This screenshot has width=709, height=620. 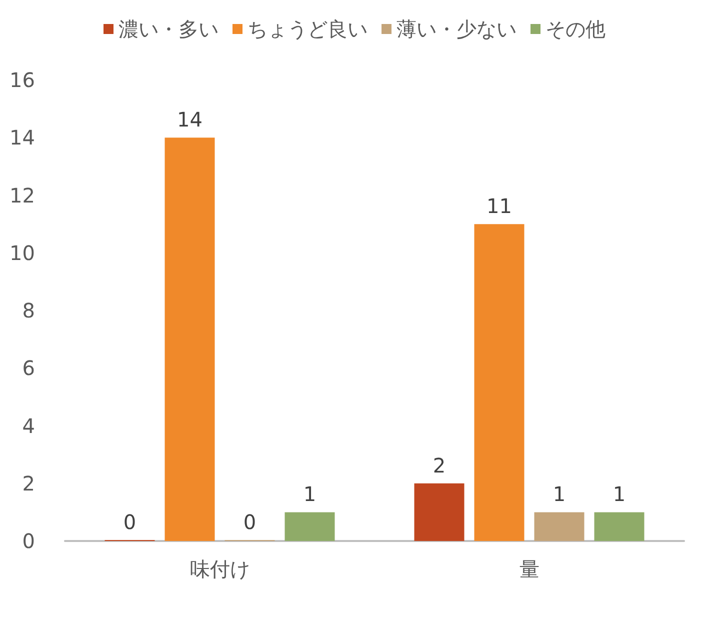 What do you see at coordinates (28, 426) in the screenshot?
I see `y-tick-label: 4` at bounding box center [28, 426].